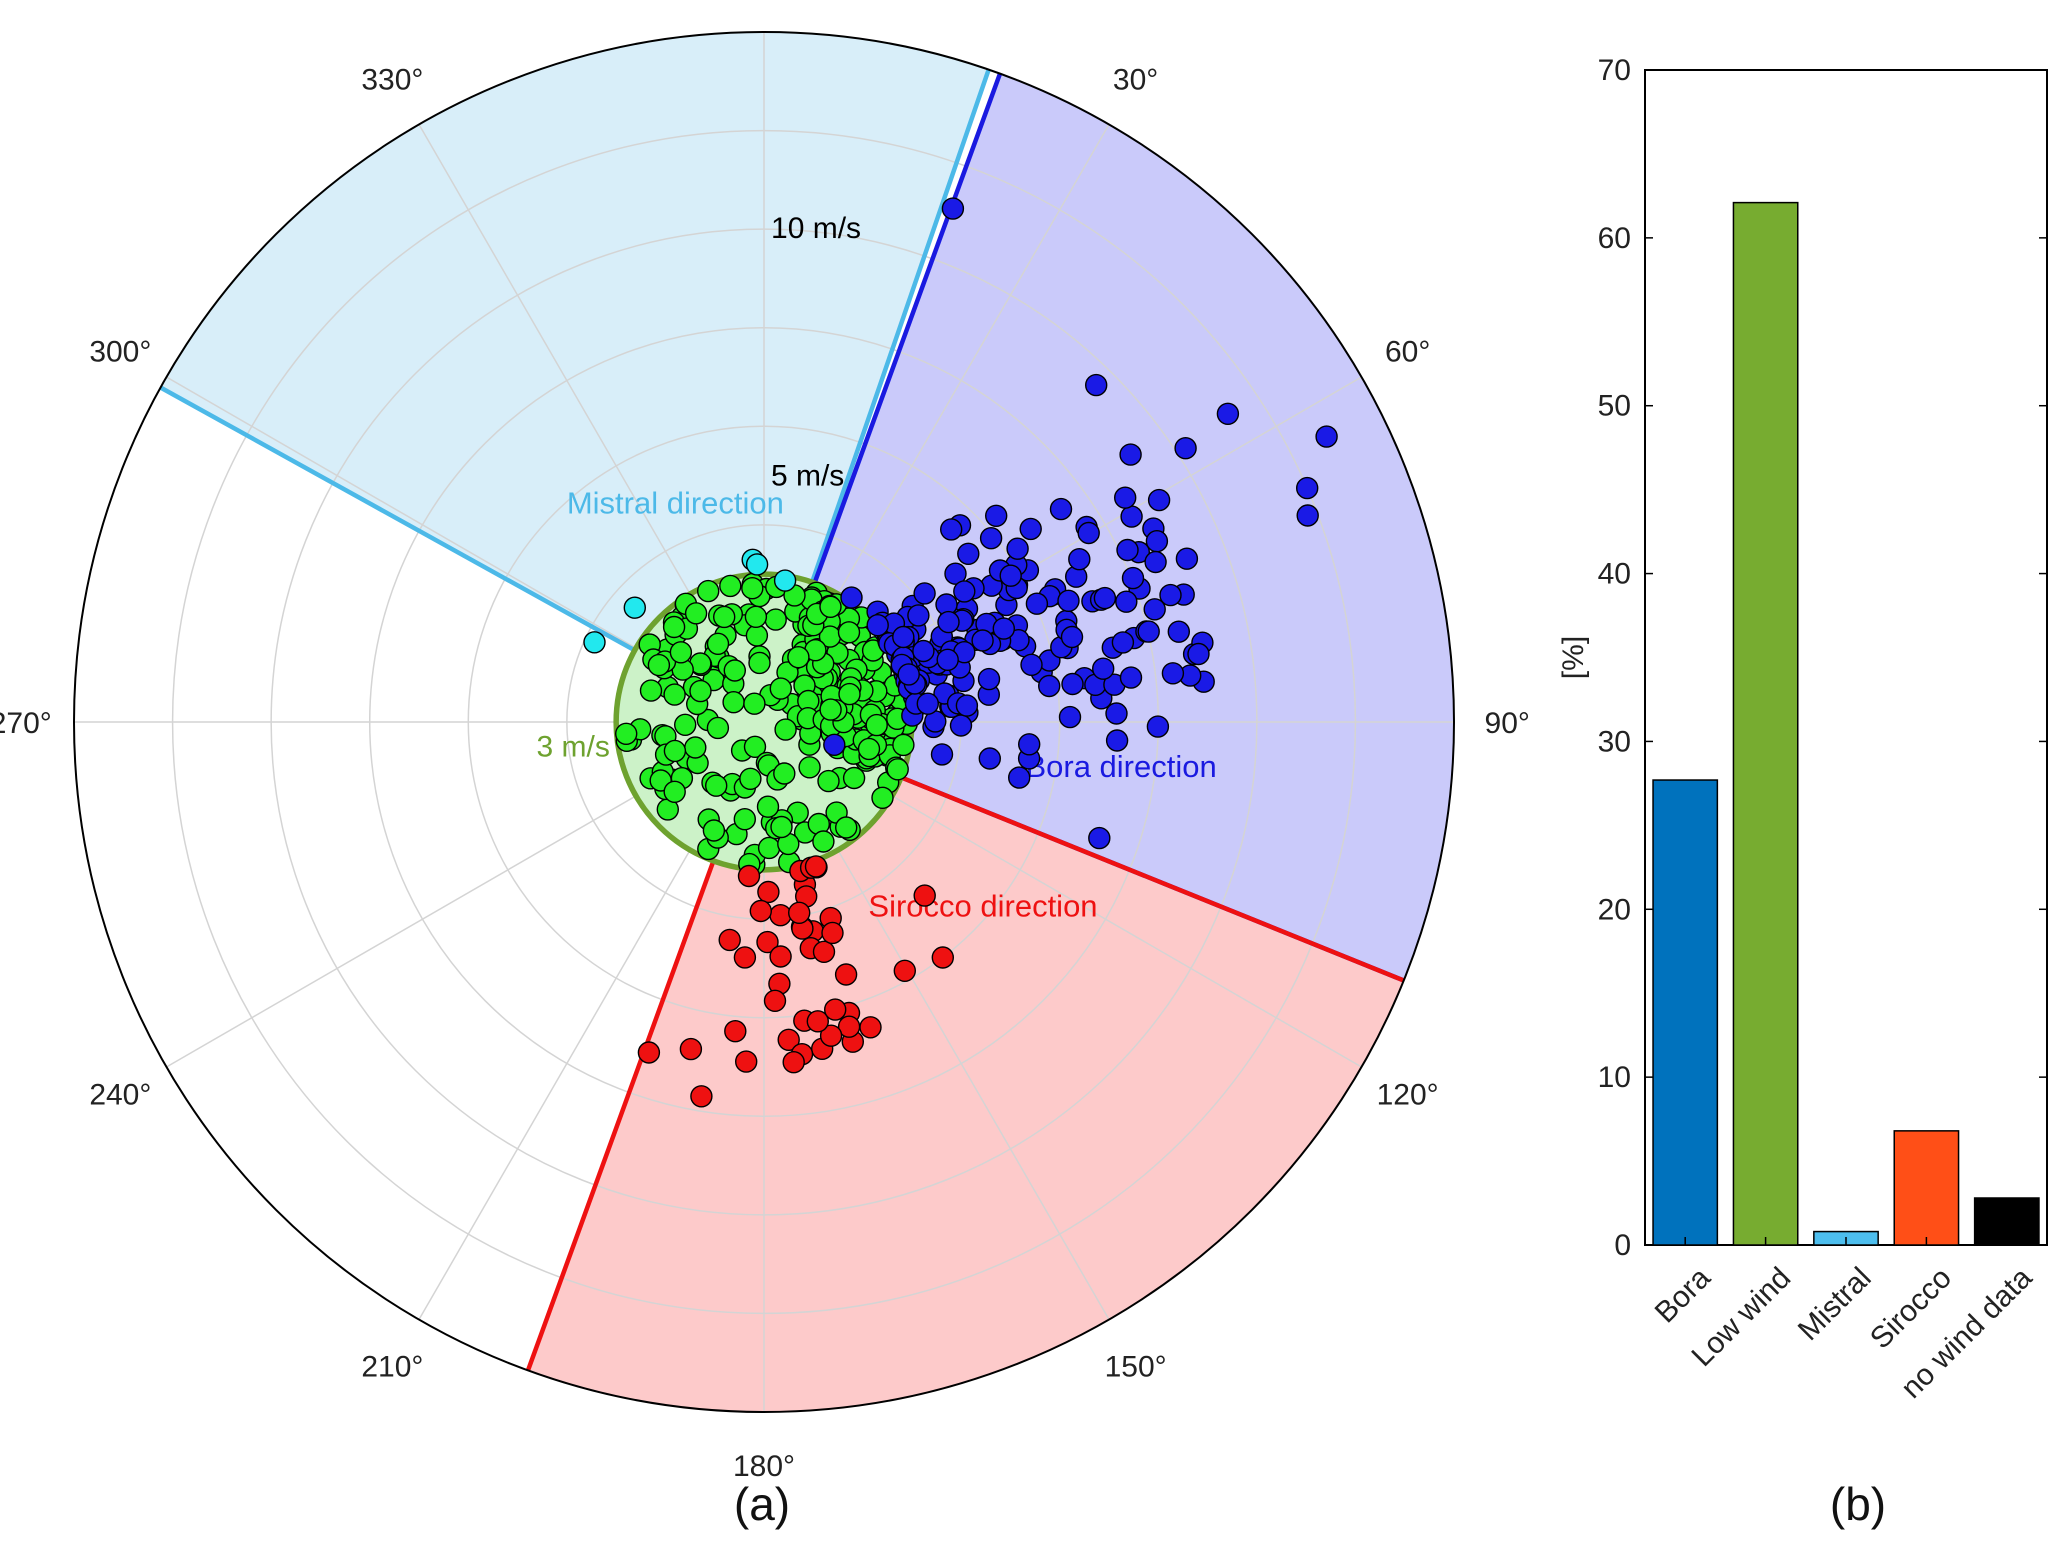 This screenshot has height=1552, width=2067. What do you see at coordinates (1685, 1012) in the screenshot?
I see `bar-bora` at bounding box center [1685, 1012].